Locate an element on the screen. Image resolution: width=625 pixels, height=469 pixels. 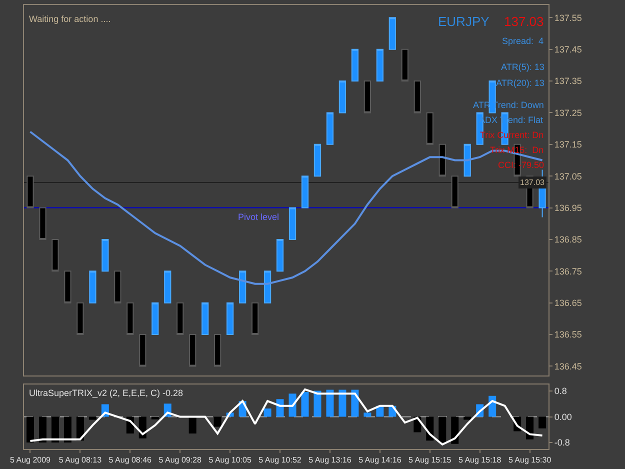
x-tick-label: 5 Aug 15:15 is located at coordinates (430, 460).